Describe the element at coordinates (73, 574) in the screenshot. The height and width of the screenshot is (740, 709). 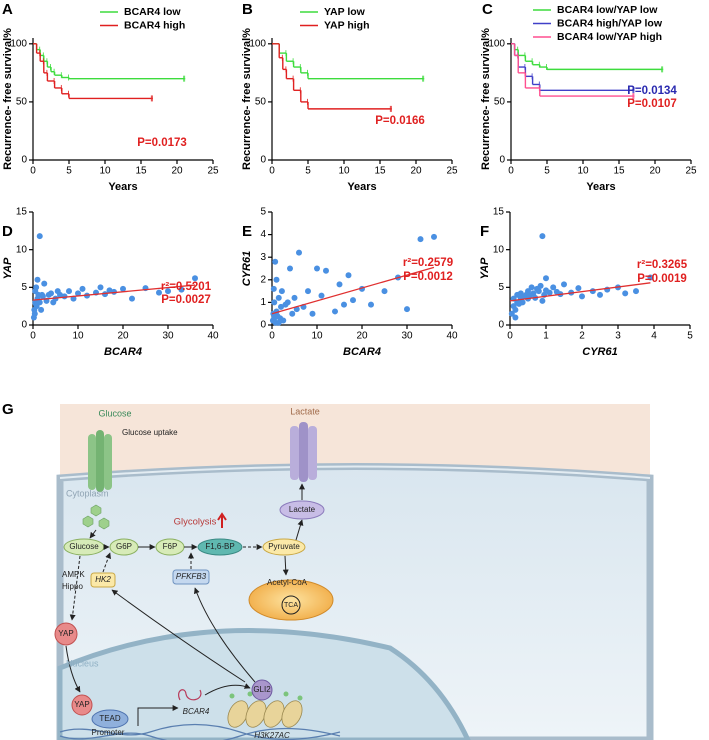
I see `label: AMPK` at that location.